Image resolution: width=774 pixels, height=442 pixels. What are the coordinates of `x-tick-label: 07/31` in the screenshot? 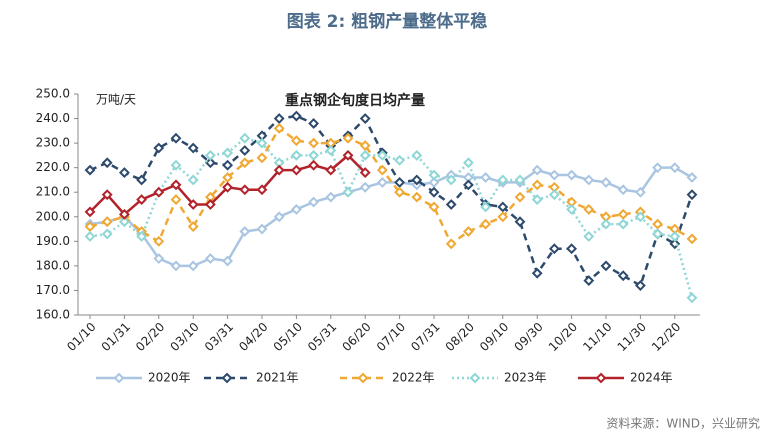 It's located at (425, 337).